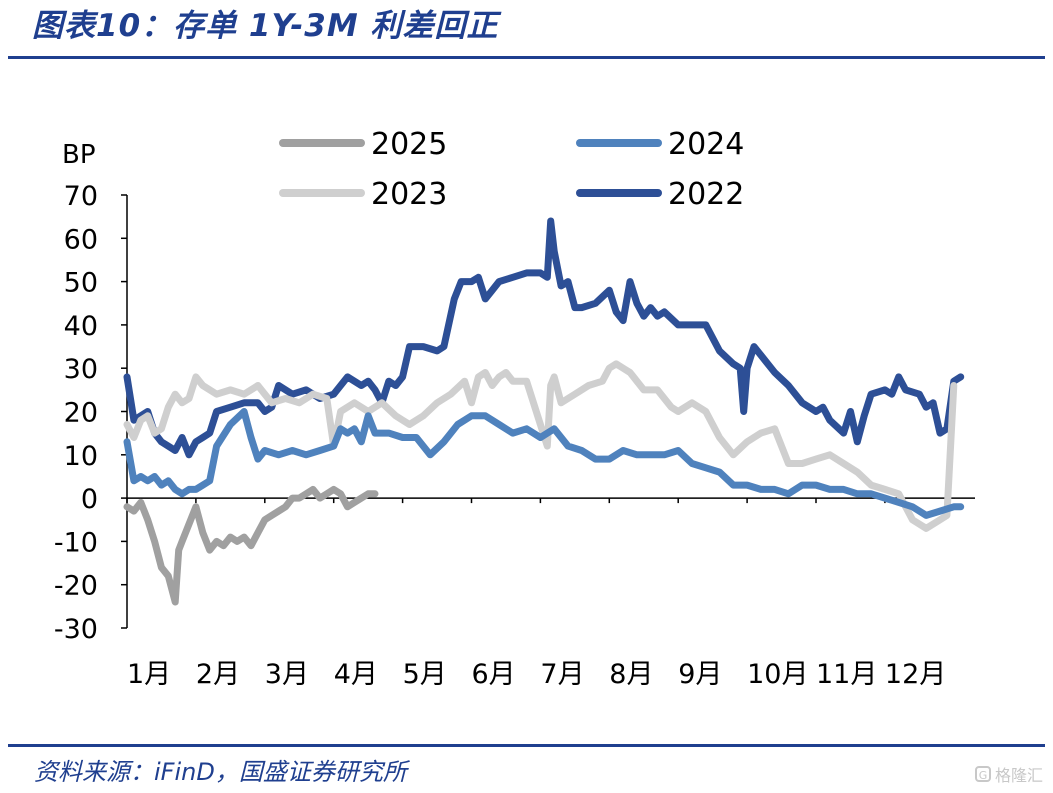 The image size is (1053, 793). I want to click on x-tick-label: 11月, so click(846, 674).